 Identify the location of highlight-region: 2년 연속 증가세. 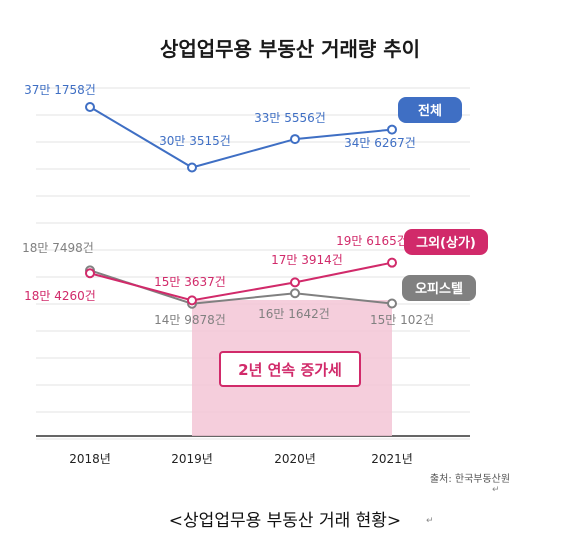
(292, 368).